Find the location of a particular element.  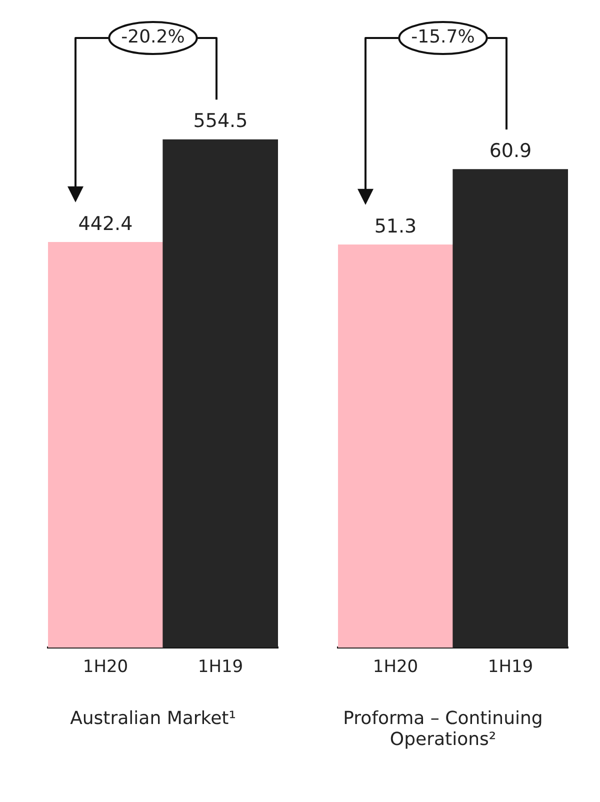

x-axis-title: Proforma – Continuing Operations² is located at coordinates (443, 729).